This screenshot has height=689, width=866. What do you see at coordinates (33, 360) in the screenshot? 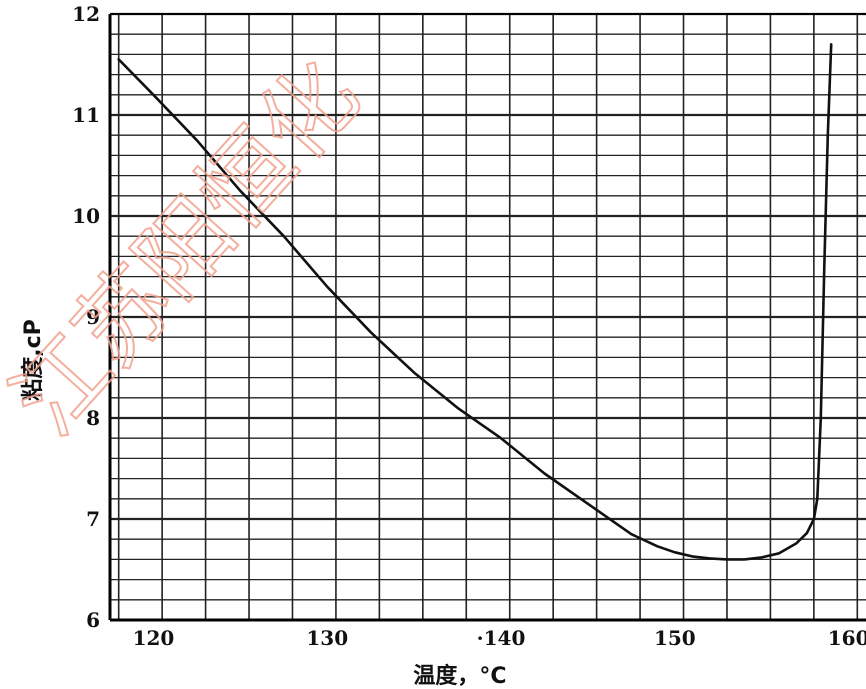
I see `y-axis-title: 粘度,cP` at bounding box center [33, 360].